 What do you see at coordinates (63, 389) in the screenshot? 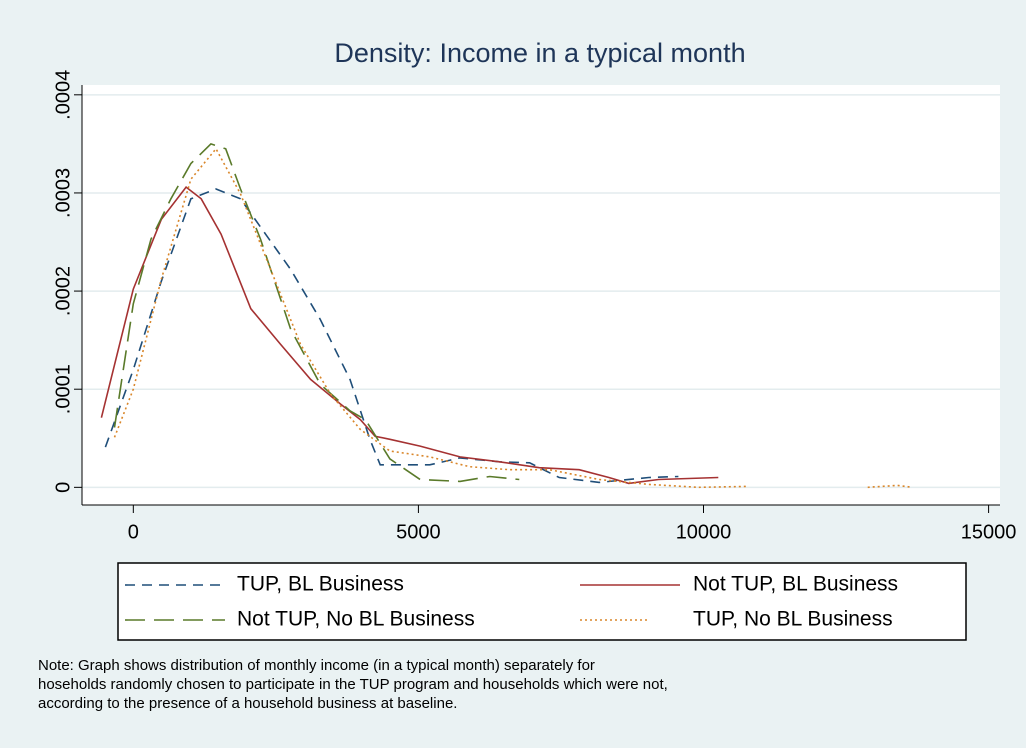
I see `y-tick-label: .0001` at bounding box center [63, 389].